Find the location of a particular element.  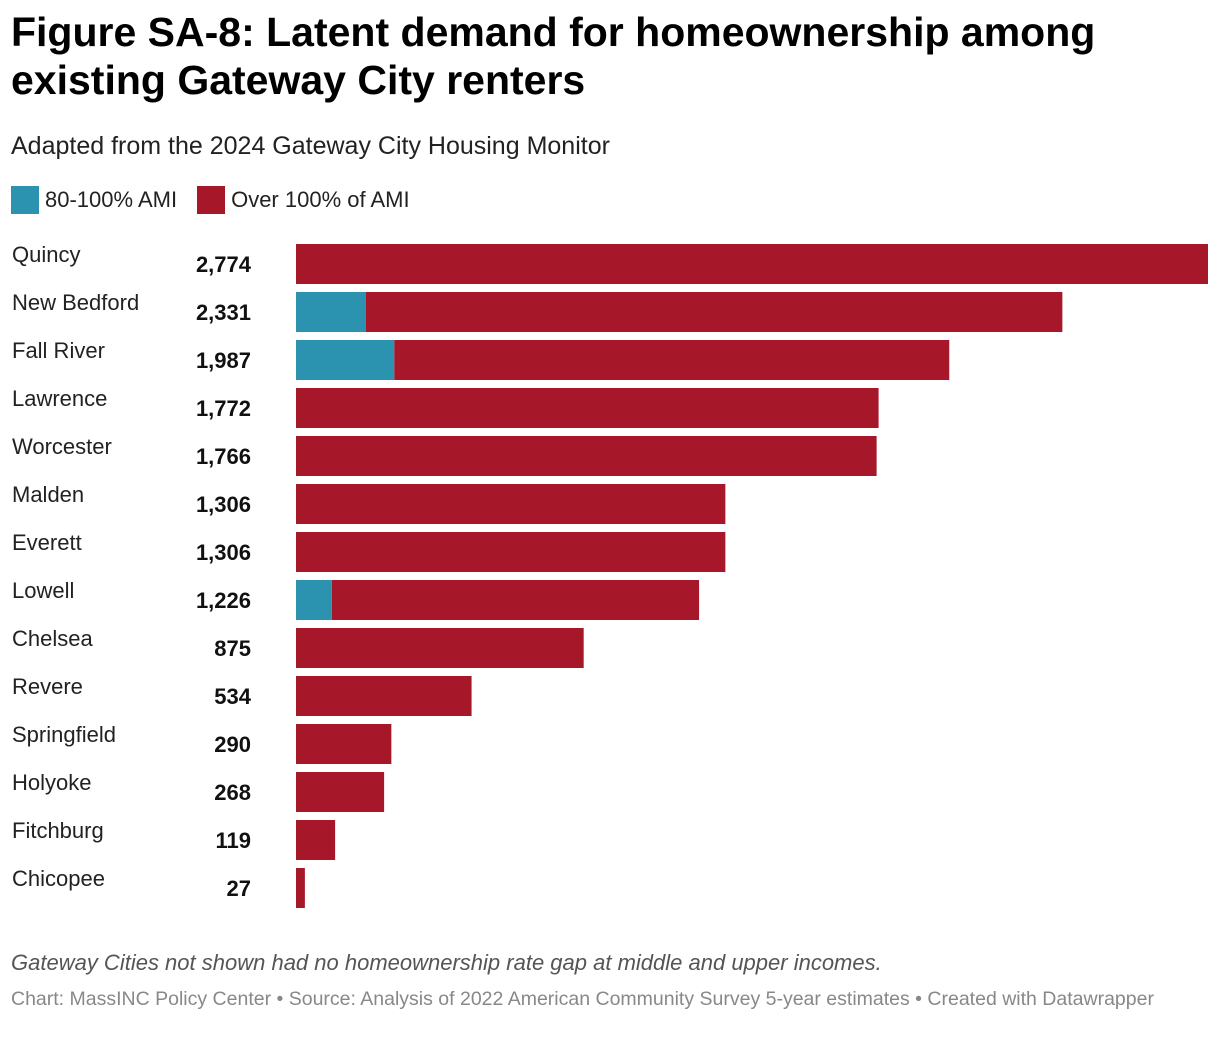

legend-swatch-over-100-ami is located at coordinates (211, 200).